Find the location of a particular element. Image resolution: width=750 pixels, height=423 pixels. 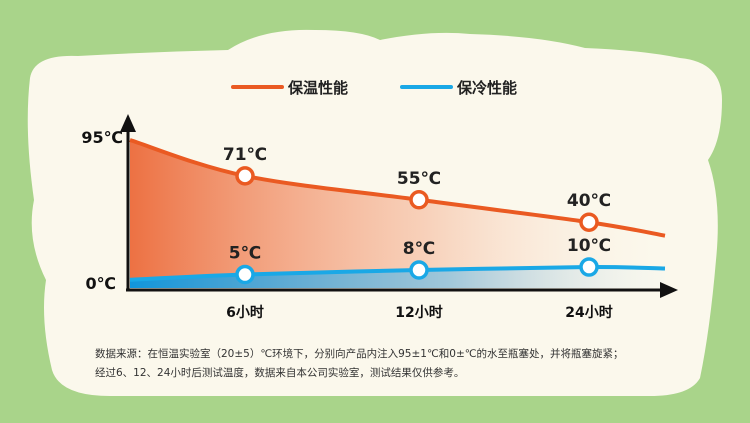

cold-label-24h: 10℃ is located at coordinates (589, 246).